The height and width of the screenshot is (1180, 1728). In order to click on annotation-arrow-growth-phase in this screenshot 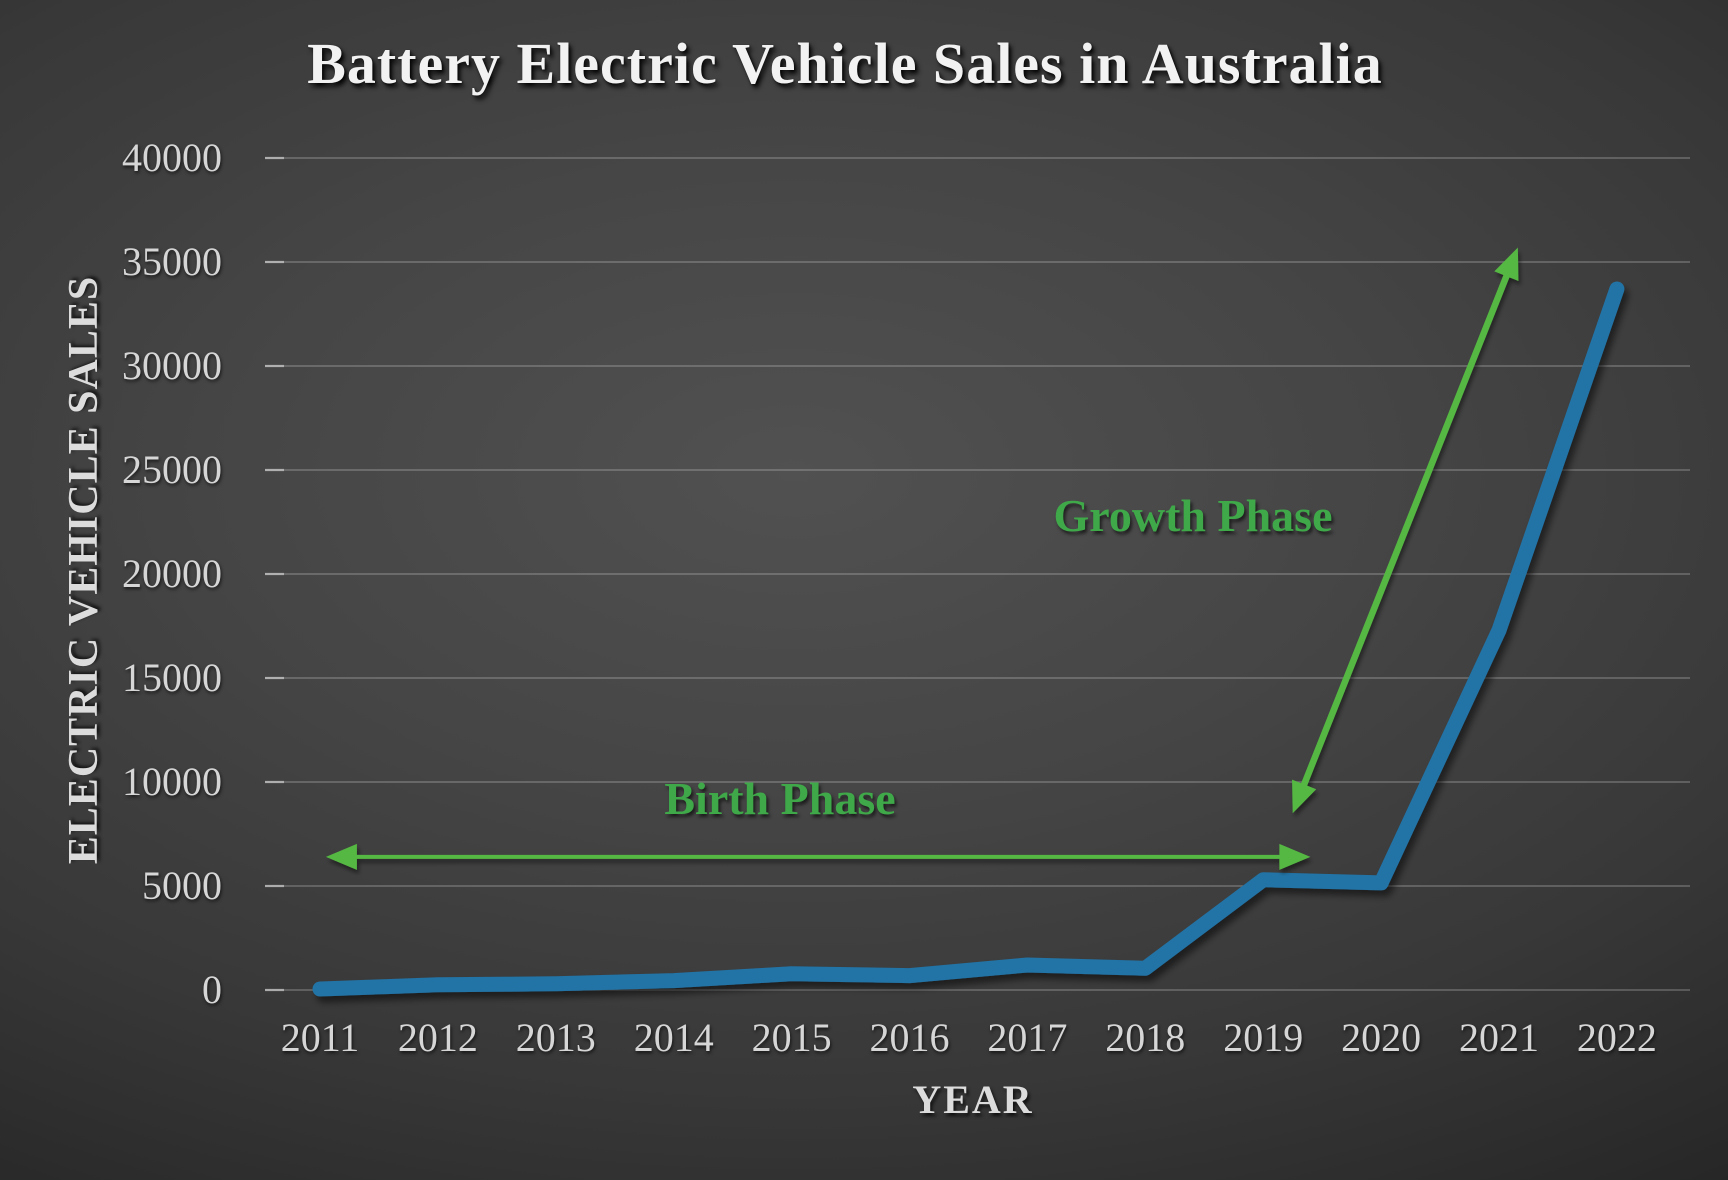, I will do `click(1405, 530)`.